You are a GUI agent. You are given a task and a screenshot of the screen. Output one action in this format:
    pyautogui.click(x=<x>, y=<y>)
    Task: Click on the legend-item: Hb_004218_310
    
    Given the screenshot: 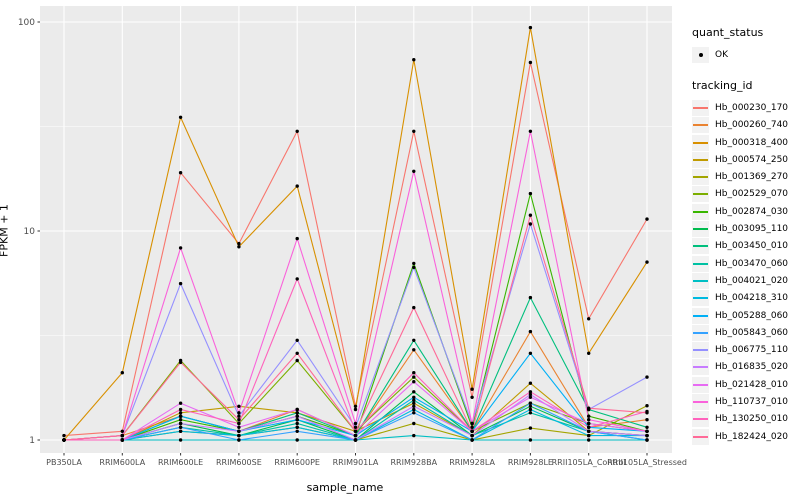 What is the action you would take?
    pyautogui.click(x=745, y=298)
    